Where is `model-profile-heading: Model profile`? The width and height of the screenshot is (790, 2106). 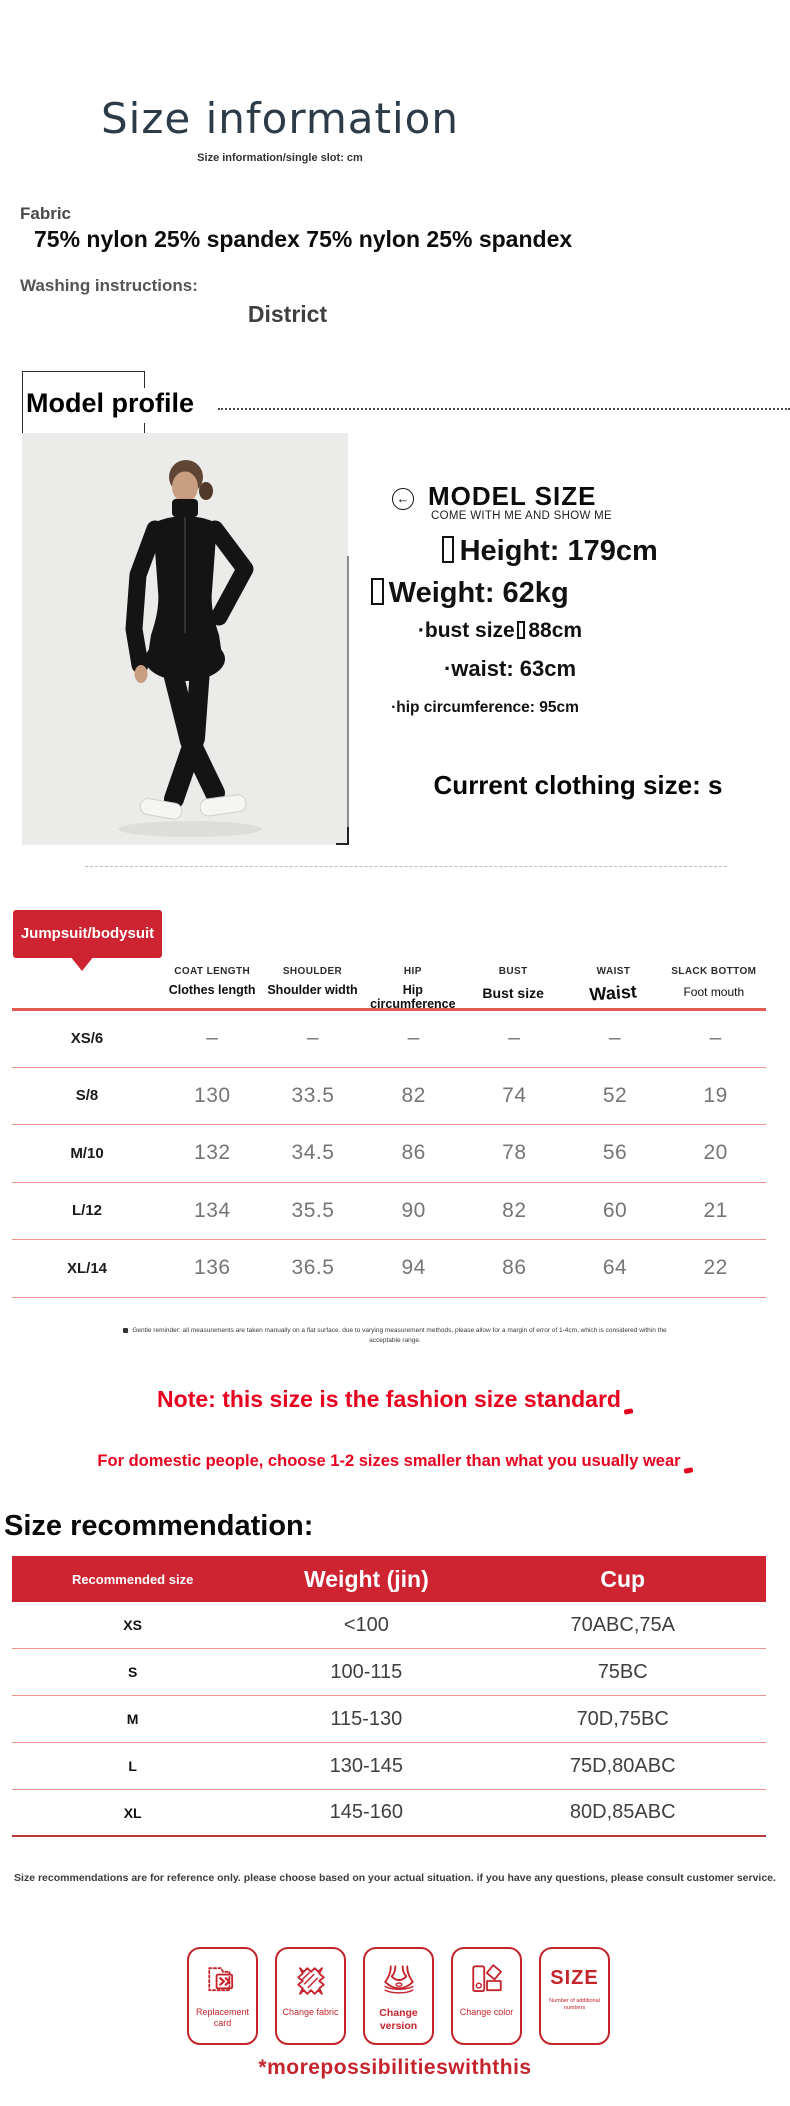
model-profile-heading: Model profile is located at coordinates (113, 405).